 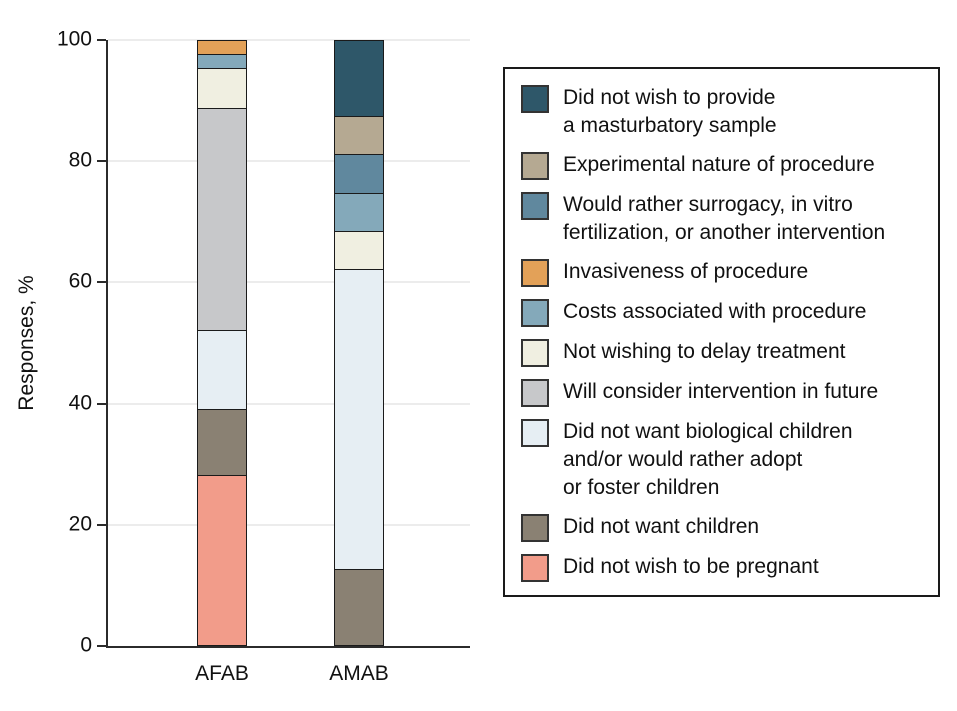 What do you see at coordinates (686, 271) in the screenshot?
I see `legend-label: Invasiveness of procedure` at bounding box center [686, 271].